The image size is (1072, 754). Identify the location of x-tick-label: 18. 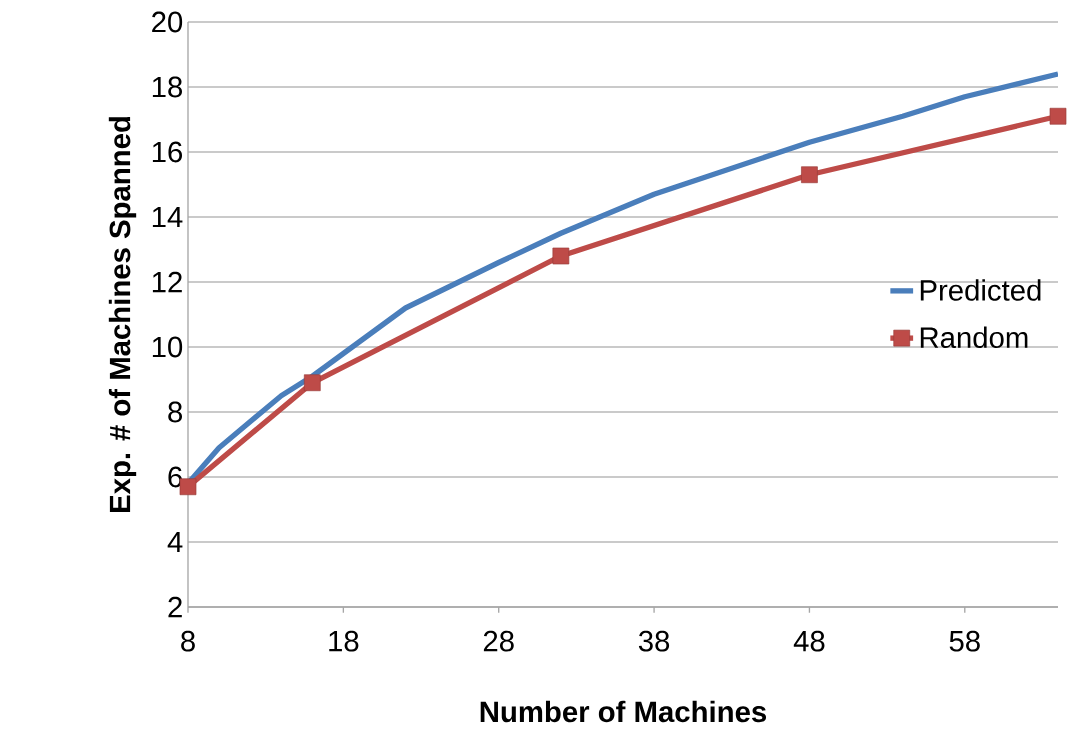
(344, 641).